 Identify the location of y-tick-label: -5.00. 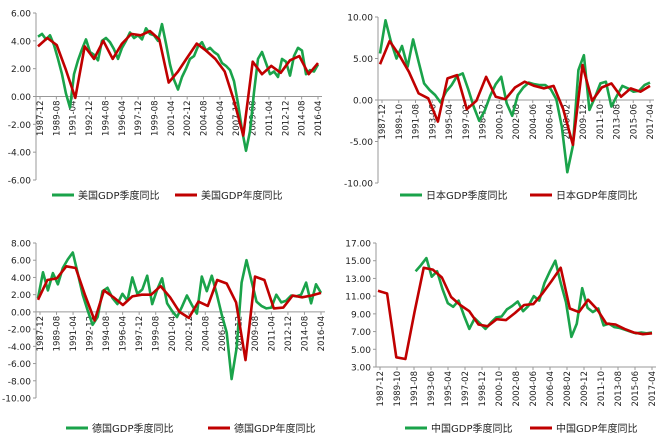
(362, 143).